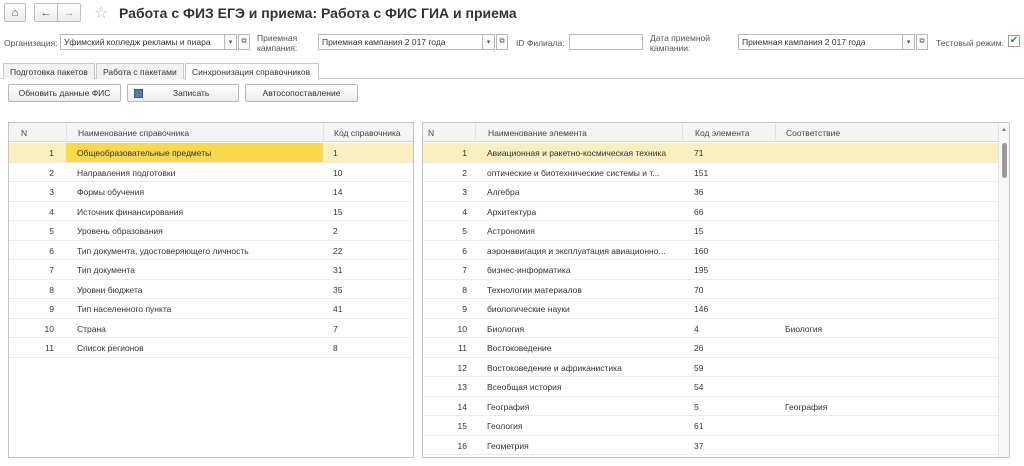  Describe the element at coordinates (699, 367) in the screenshot. I see `element-code-cell: 59` at that location.